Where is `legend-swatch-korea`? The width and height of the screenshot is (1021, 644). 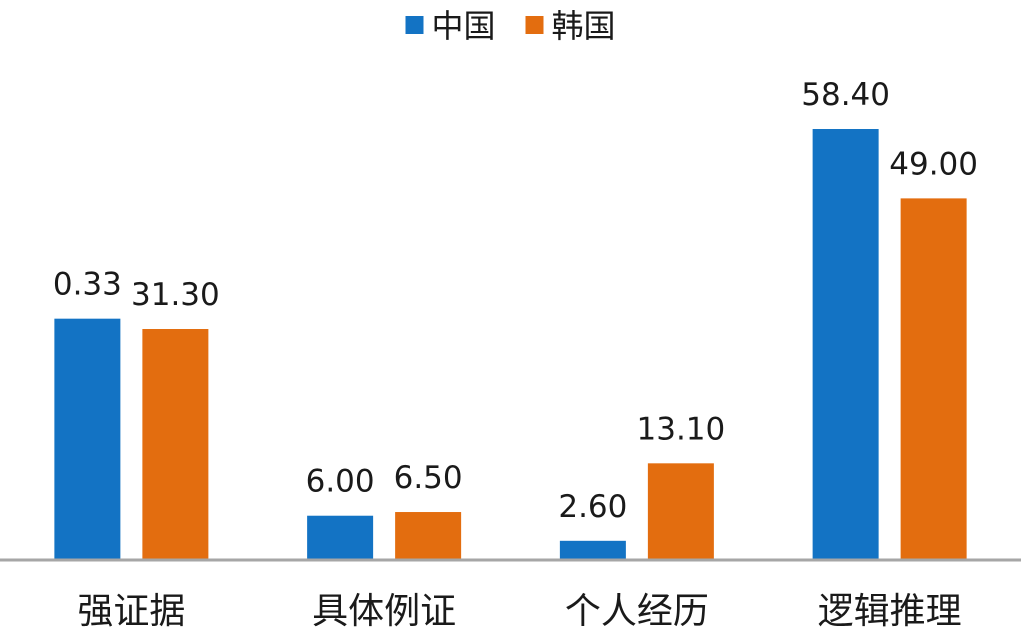 legend-swatch-korea is located at coordinates (534, 25).